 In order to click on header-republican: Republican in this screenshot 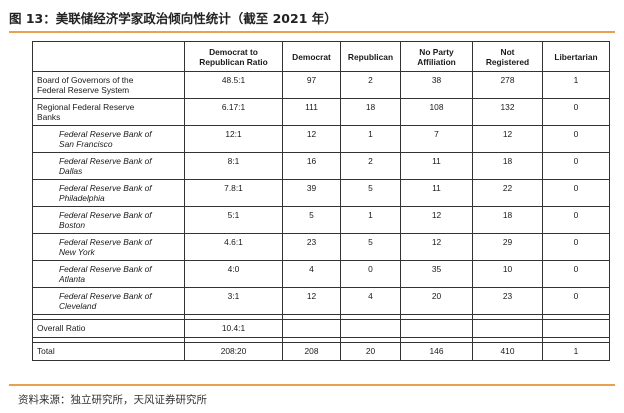, I will do `click(370, 56)`.